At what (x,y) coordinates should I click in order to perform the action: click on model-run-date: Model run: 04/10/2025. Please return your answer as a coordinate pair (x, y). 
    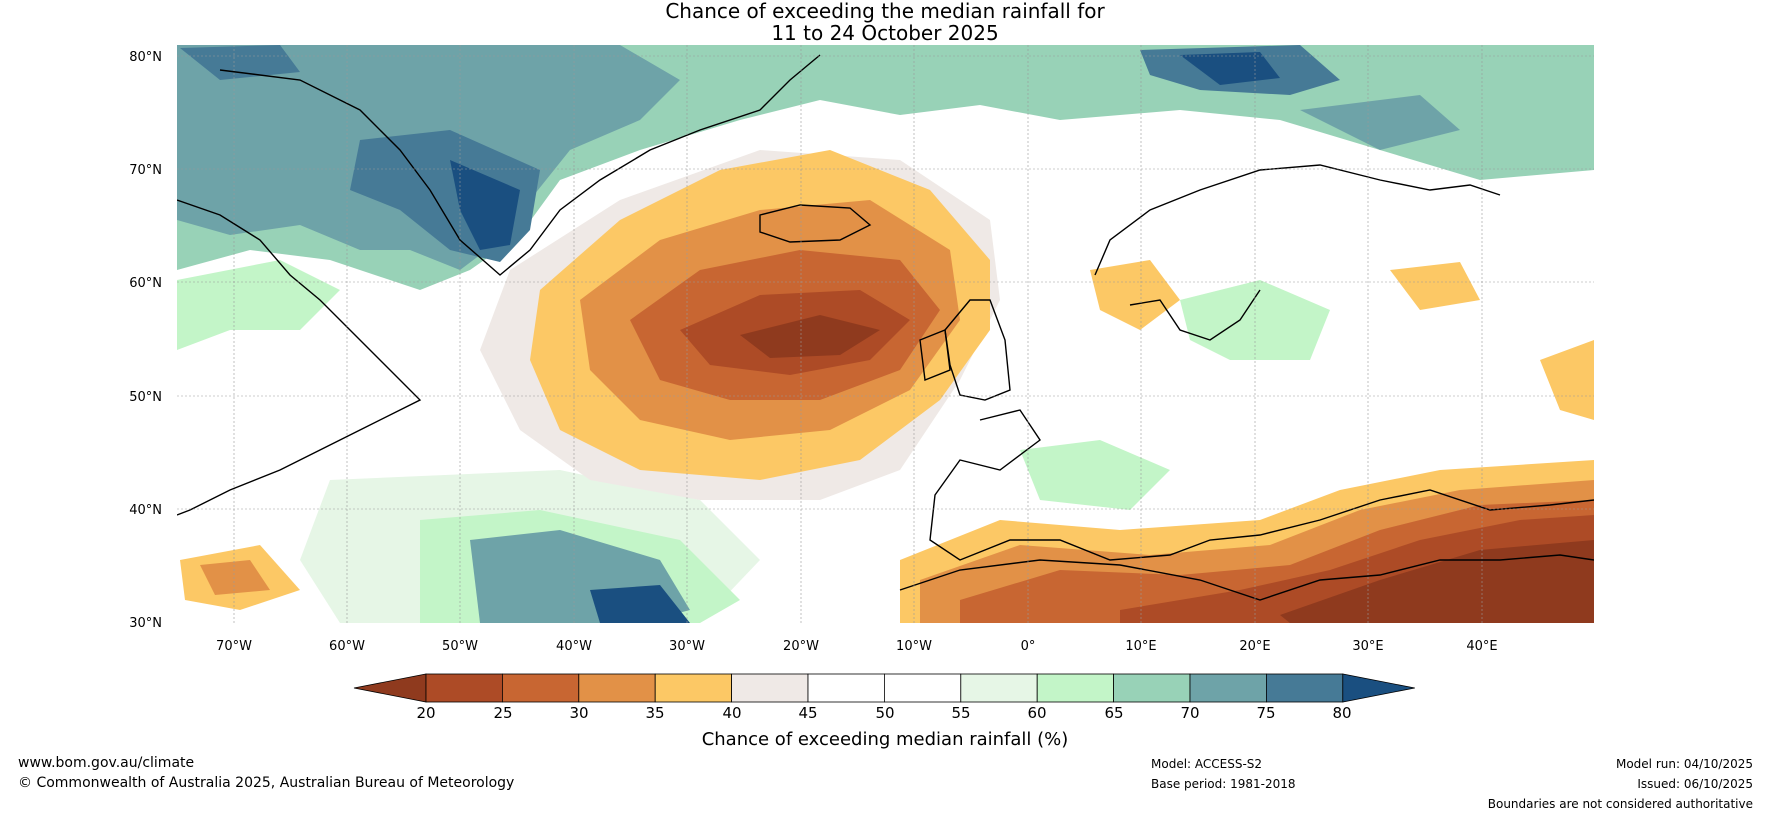
    Looking at the image, I should click on (1684, 764).